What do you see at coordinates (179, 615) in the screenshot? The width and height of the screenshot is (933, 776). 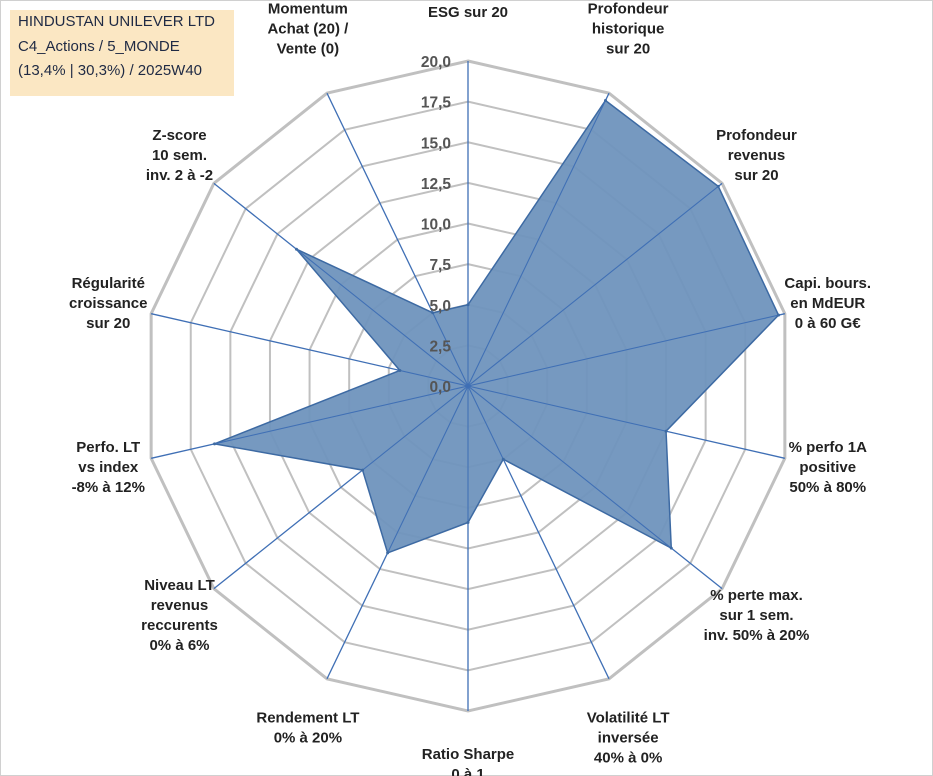 I see `category-label: Niveau LT revenus reccurents 0% à 6%` at bounding box center [179, 615].